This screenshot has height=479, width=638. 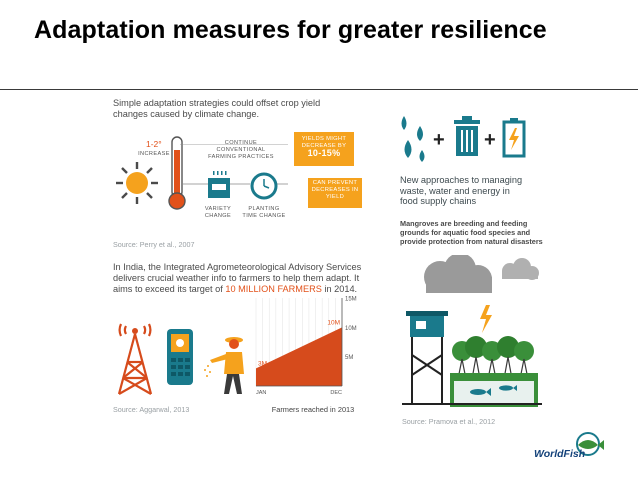 What do you see at coordinates (273, 289) in the screenshot?
I see `india-heading-highlight: 10 MILLION FARMERS` at bounding box center [273, 289].